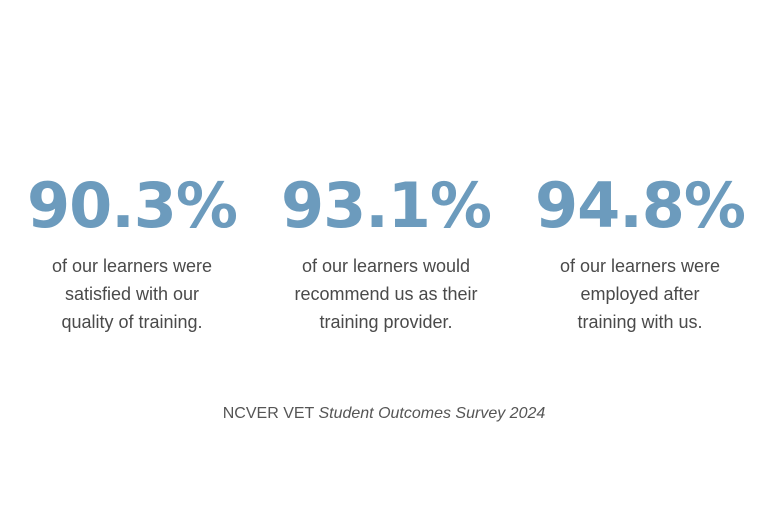 The image size is (768, 512). I want to click on source-prefix: NCVER VET, so click(268, 413).